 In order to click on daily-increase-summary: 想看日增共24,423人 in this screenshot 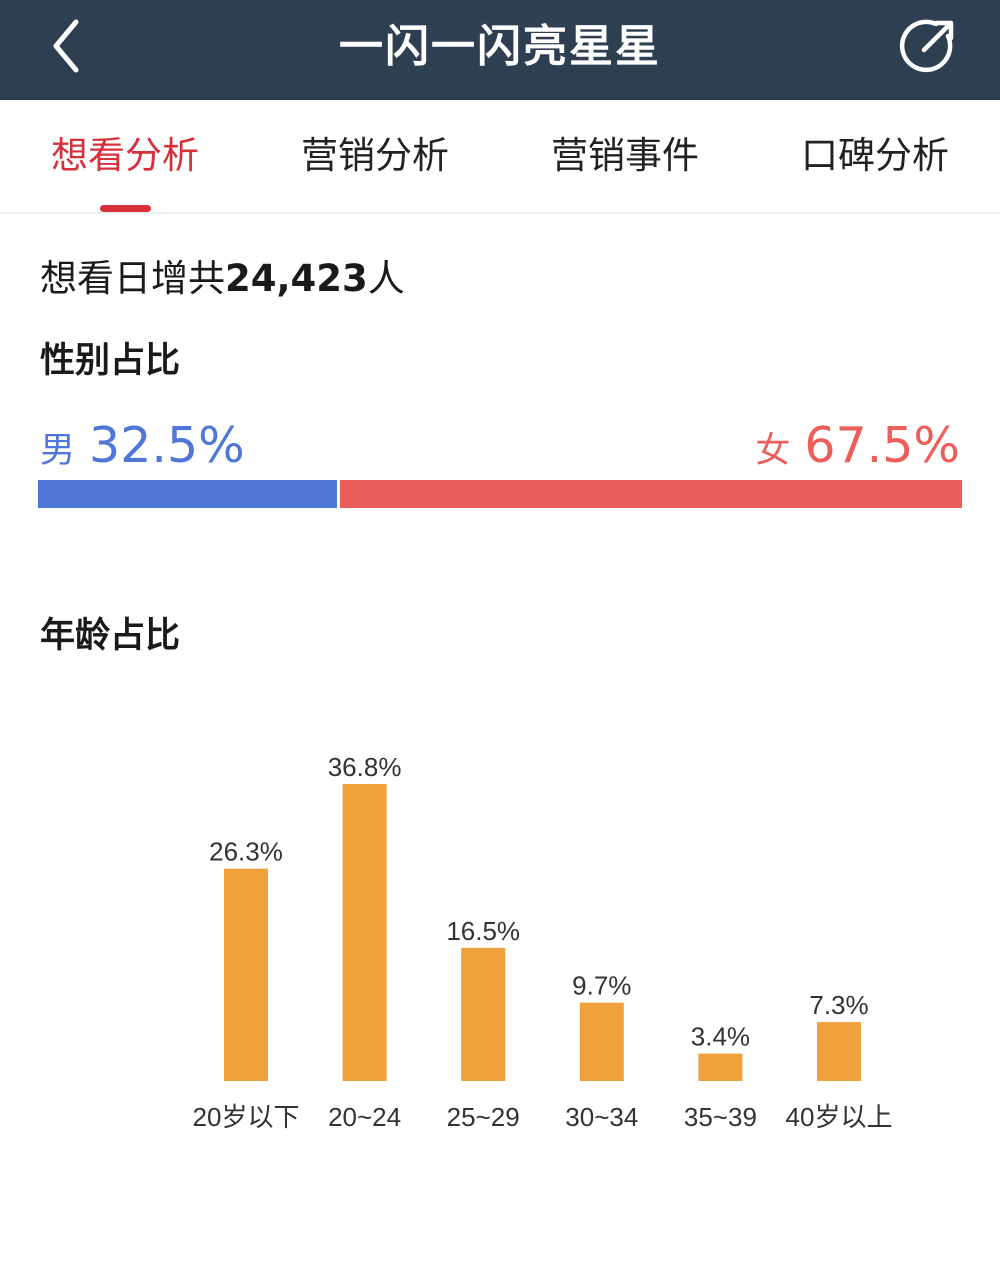, I will do `click(222, 279)`.